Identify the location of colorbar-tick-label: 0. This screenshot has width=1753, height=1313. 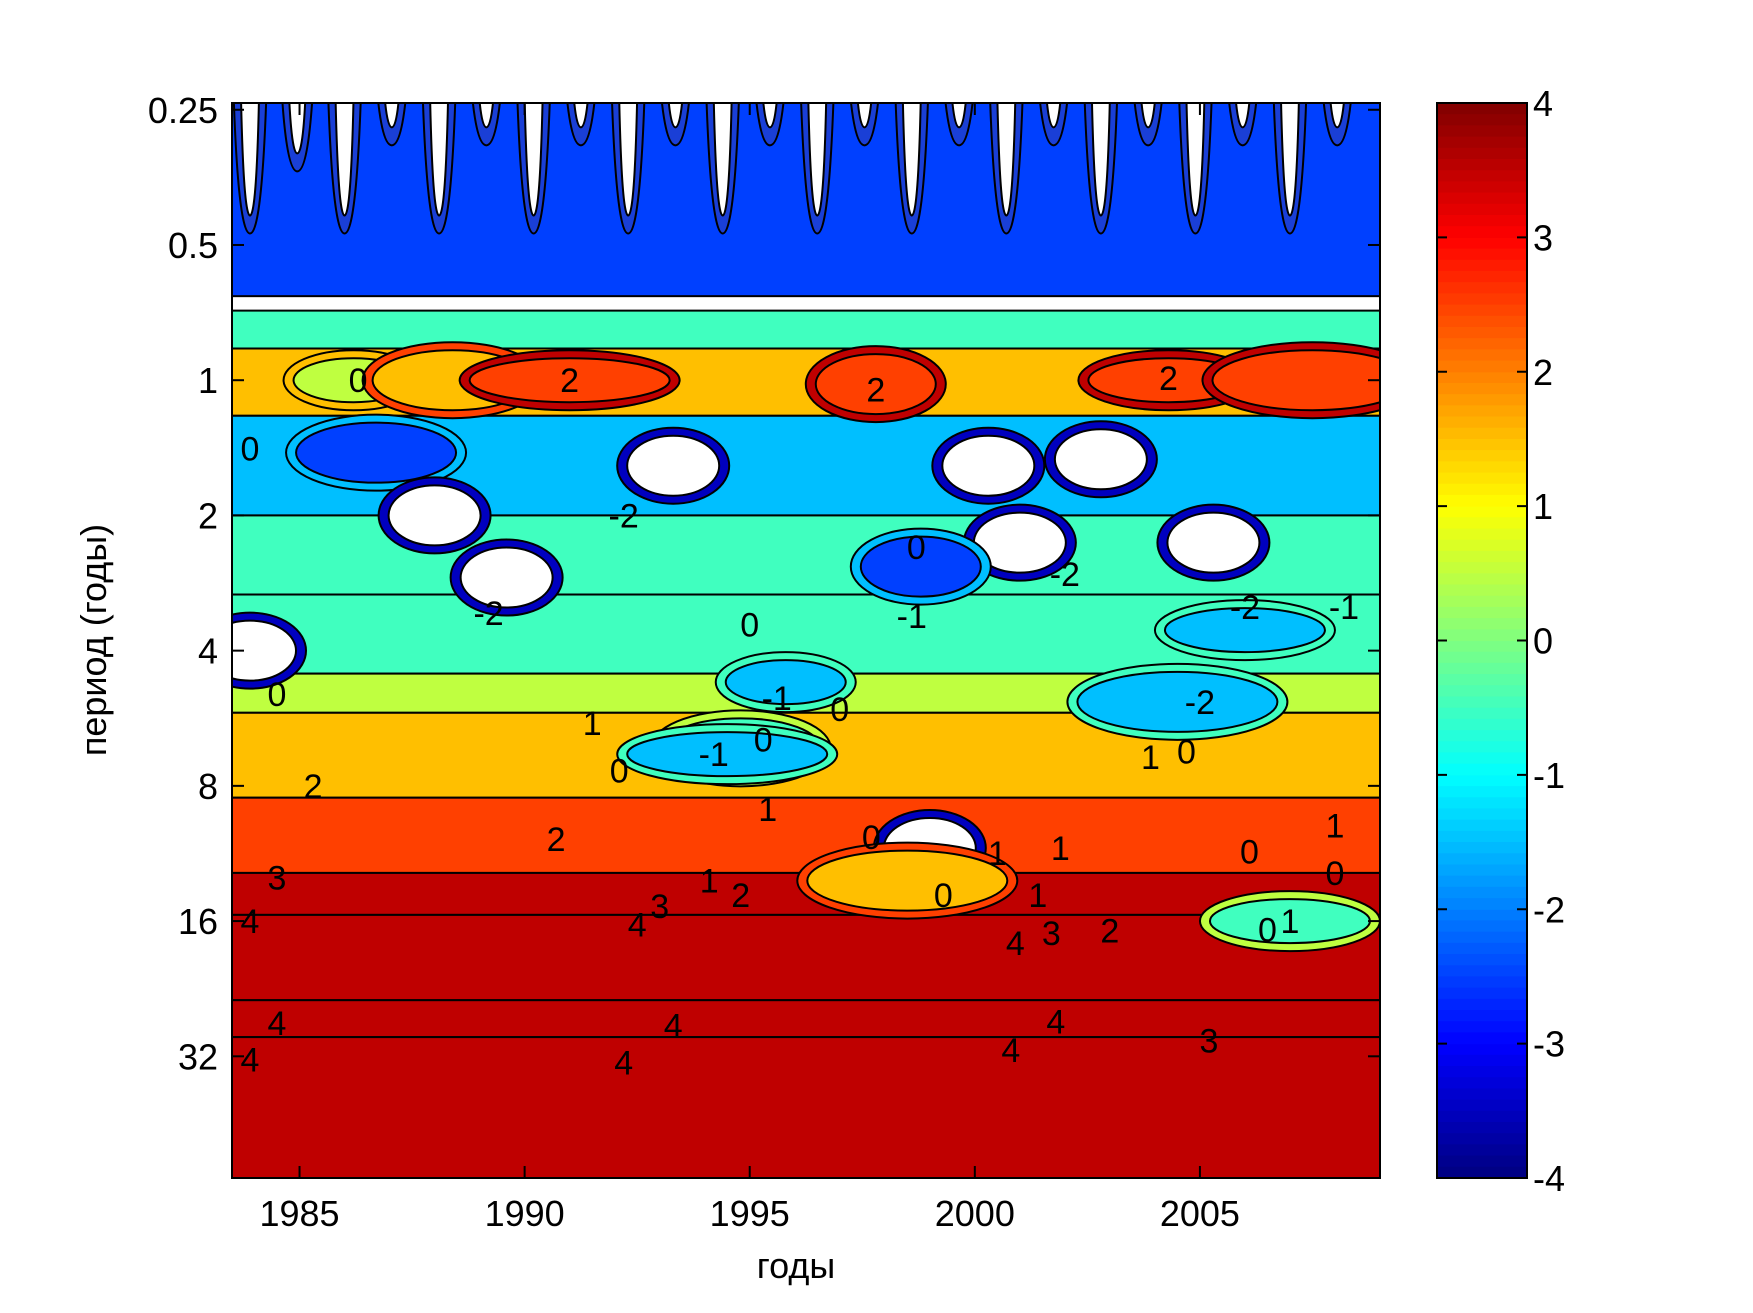
(1543, 641).